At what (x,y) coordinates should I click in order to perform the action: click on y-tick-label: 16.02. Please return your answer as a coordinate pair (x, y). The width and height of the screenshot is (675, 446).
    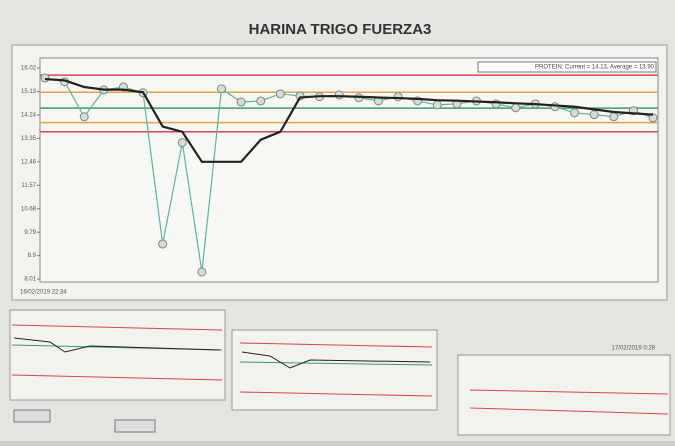
    Looking at the image, I should click on (29, 69).